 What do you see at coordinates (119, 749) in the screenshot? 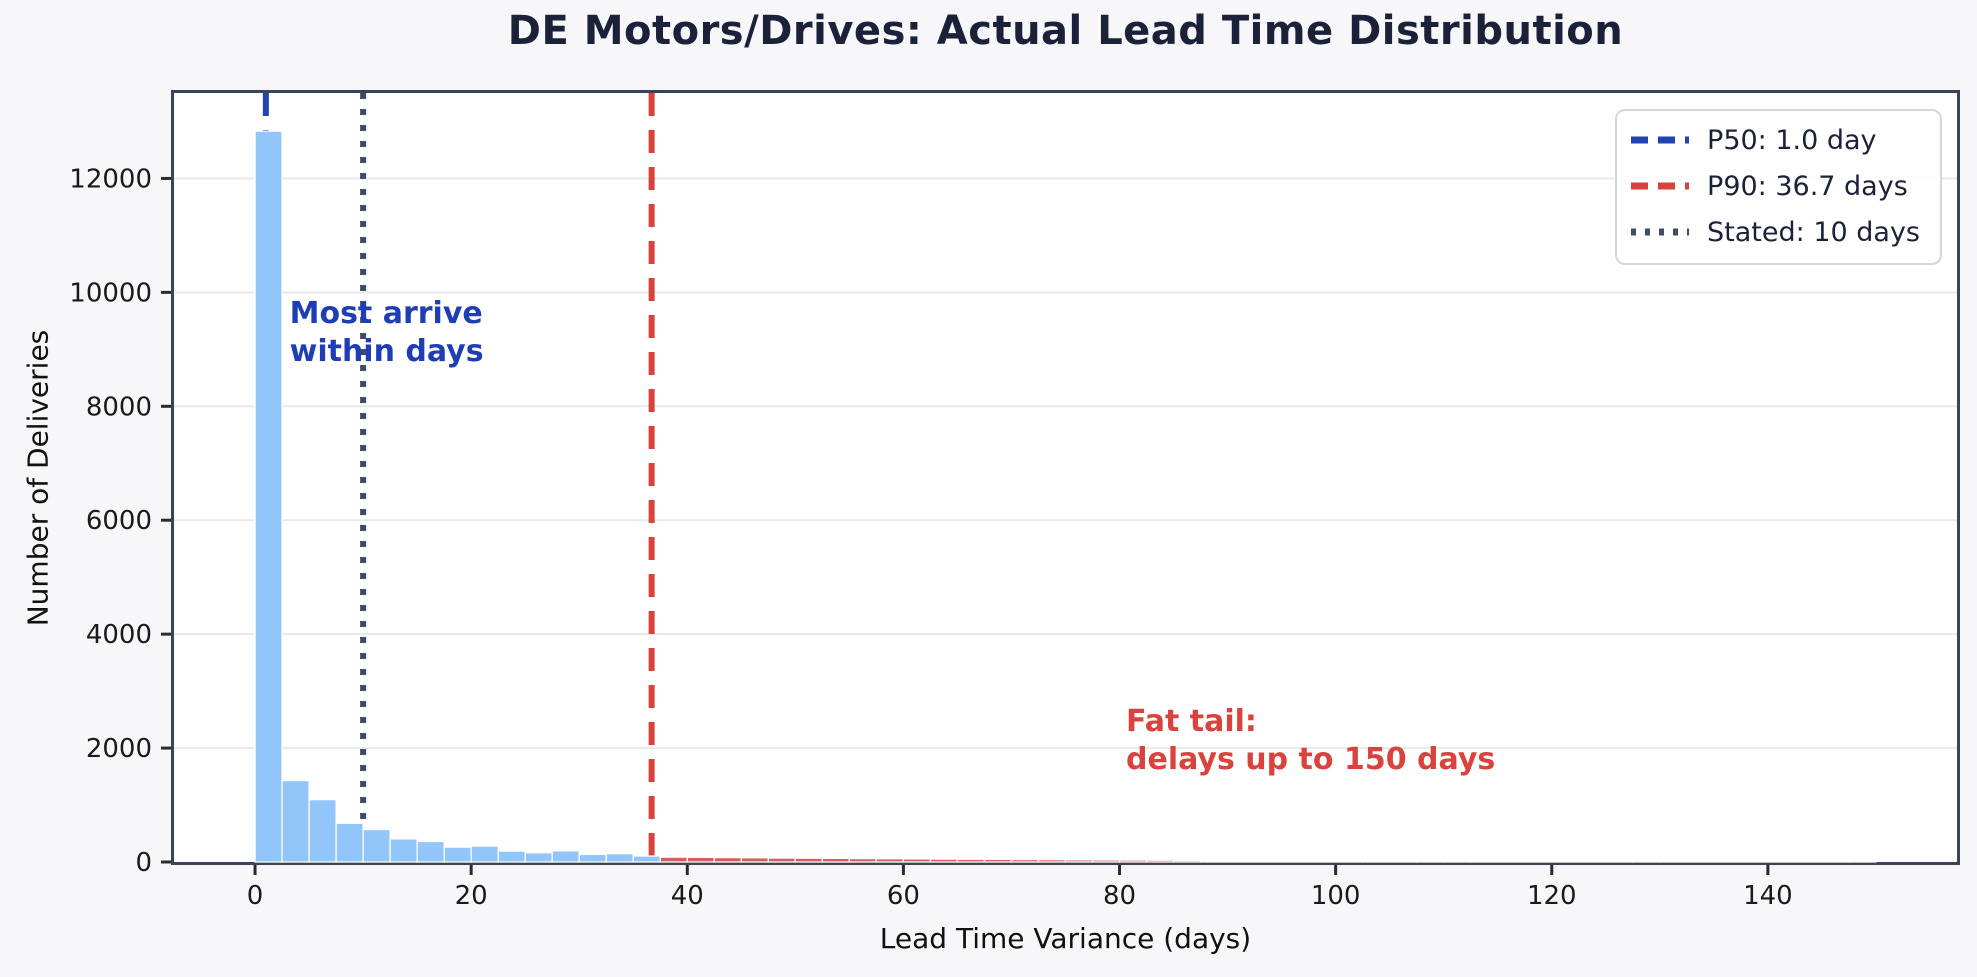
I see `y-tick-label: 2000` at bounding box center [119, 749].